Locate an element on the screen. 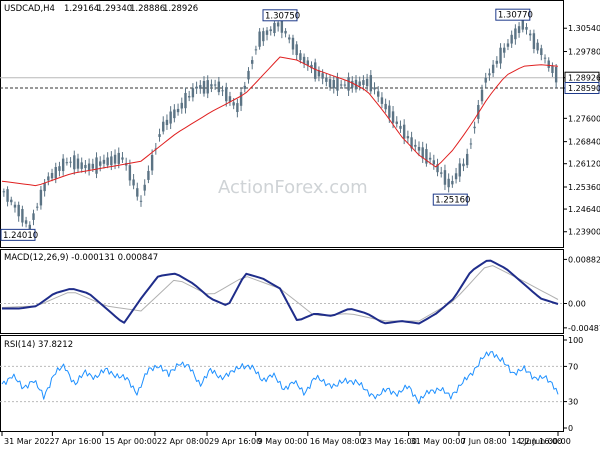 This screenshot has height=450, width=600. time-tick-label: 23 May 16:00 is located at coordinates (389, 441).